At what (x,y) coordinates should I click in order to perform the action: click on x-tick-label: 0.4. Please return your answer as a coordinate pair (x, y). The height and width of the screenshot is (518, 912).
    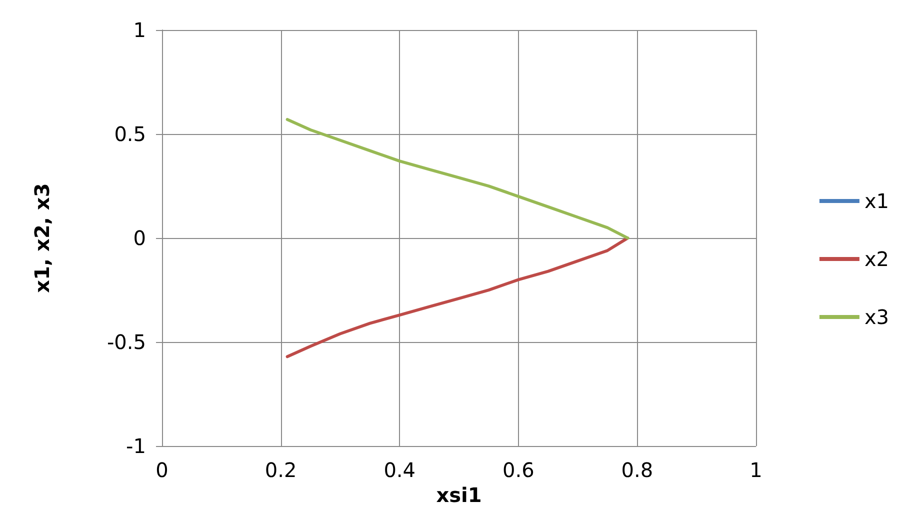
    Looking at the image, I should click on (400, 470).